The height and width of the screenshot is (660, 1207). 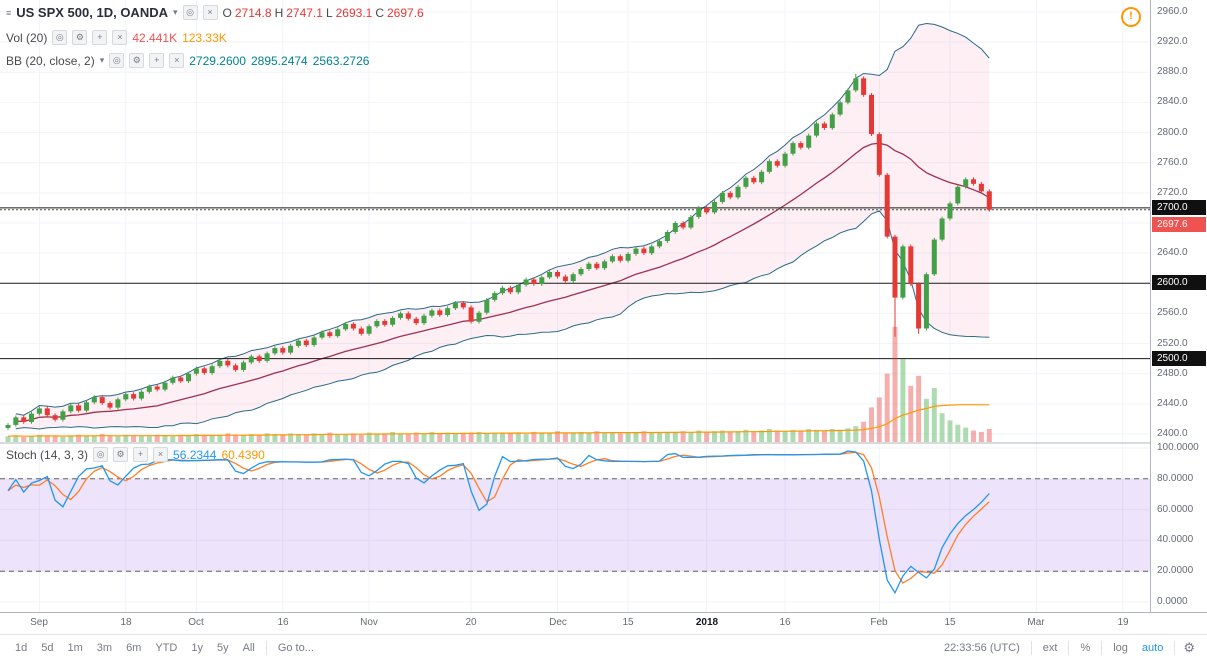 What do you see at coordinates (279, 12) in the screenshot?
I see `high-label: H` at bounding box center [279, 12].